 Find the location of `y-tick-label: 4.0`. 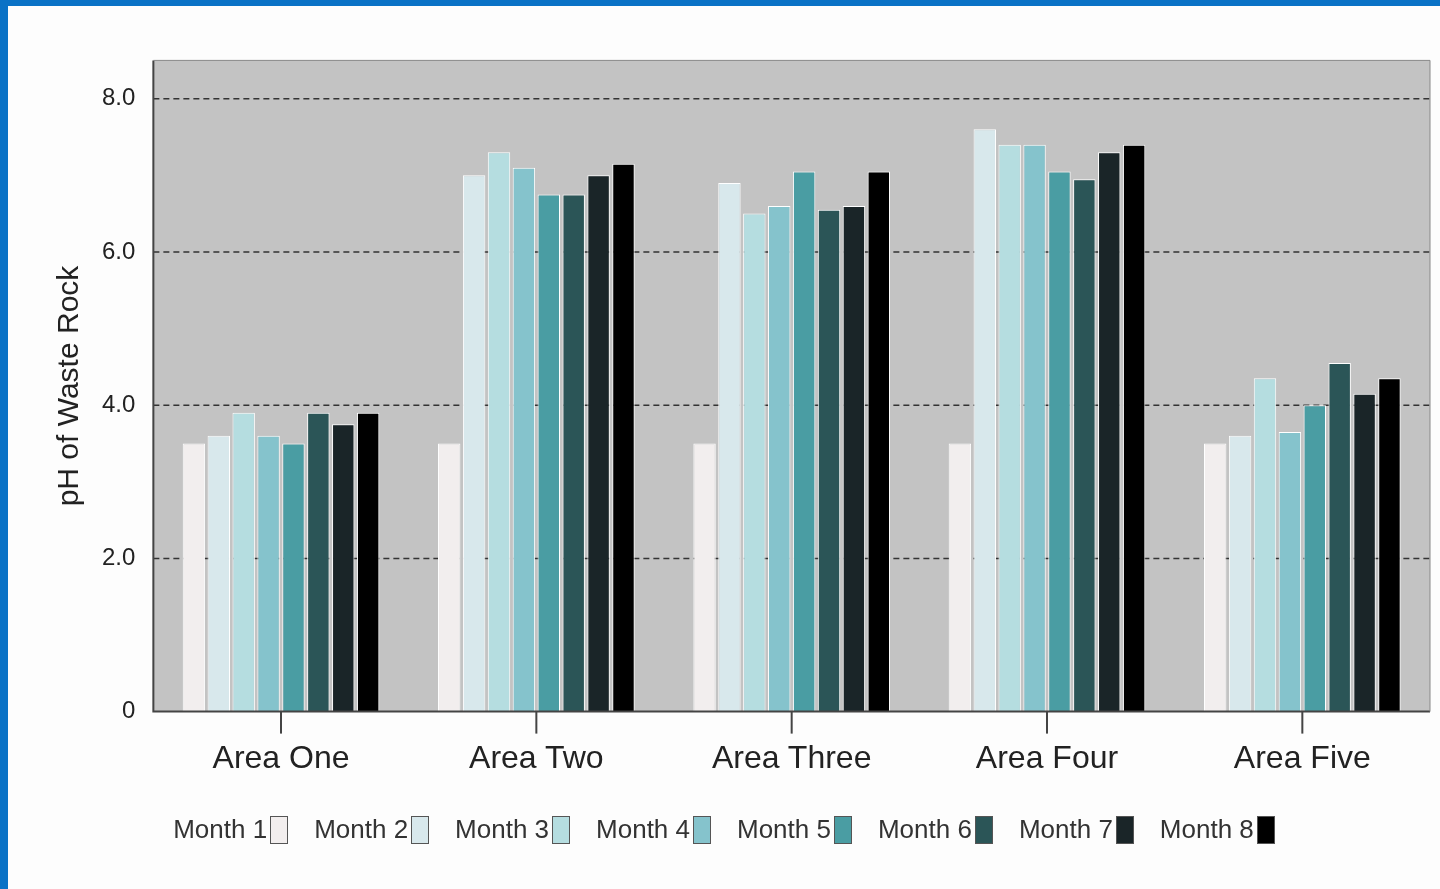

y-tick-label: 4.0 is located at coordinates (118, 403).